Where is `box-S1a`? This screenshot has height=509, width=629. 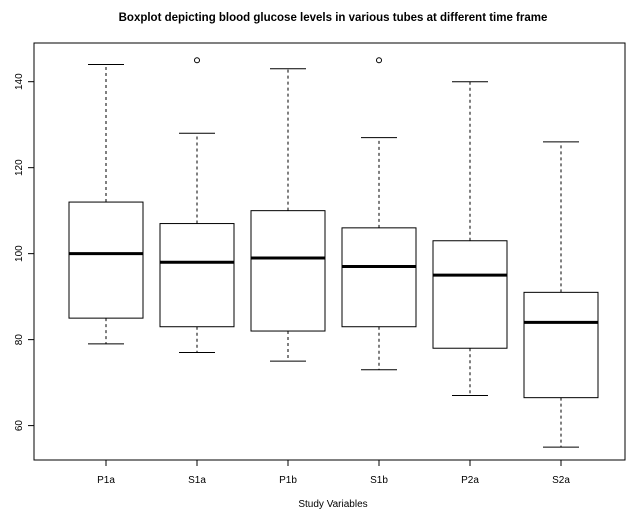 box-S1a is located at coordinates (197, 205).